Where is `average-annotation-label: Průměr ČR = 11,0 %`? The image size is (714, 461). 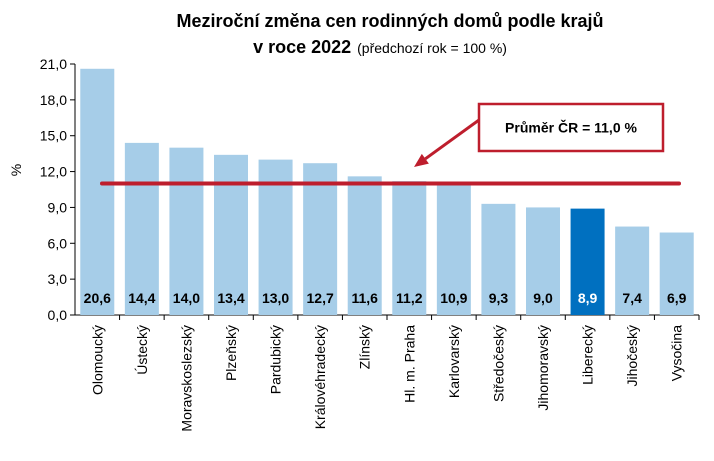
average-annotation-label: Průměr ČR = 11,0 % is located at coordinates (571, 127).